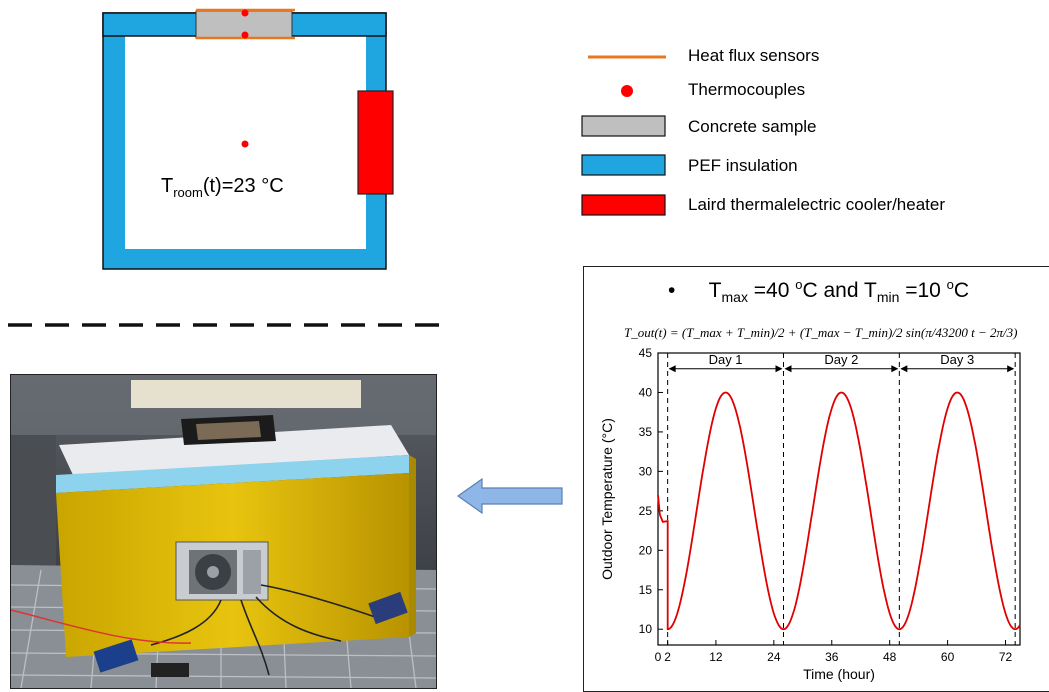  What do you see at coordinates (839, 511) in the screenshot?
I see `temperature-curve` at bounding box center [839, 511].